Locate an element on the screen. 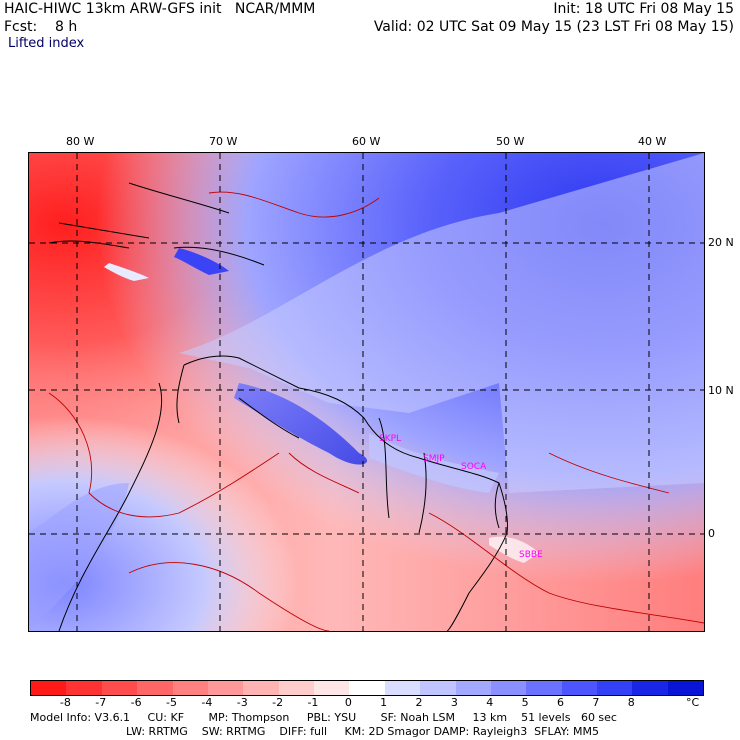 This screenshot has height=740, width=740. unit-label: °C is located at coordinates (693, 702).